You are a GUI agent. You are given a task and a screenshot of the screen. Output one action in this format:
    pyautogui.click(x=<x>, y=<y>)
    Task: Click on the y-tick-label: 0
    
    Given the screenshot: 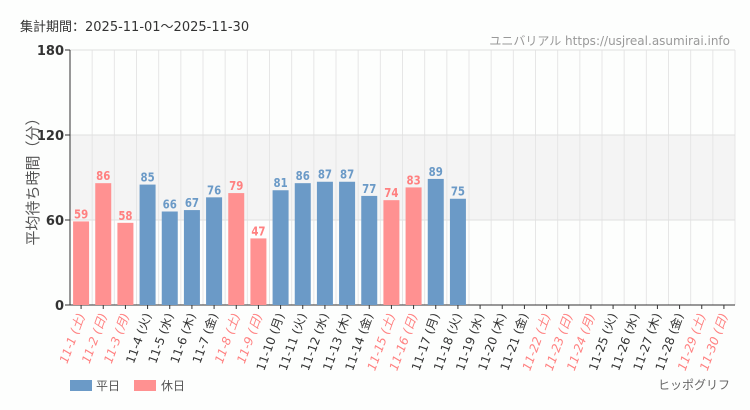 What is the action you would take?
    pyautogui.click(x=59, y=306)
    